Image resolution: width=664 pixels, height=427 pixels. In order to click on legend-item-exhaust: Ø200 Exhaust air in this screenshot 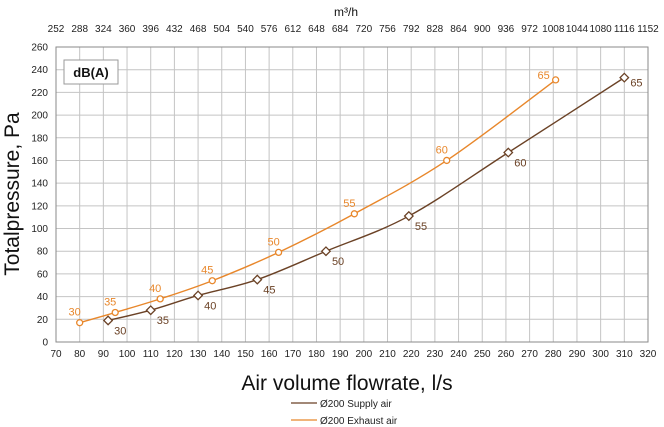, I will do `click(344, 421)`.